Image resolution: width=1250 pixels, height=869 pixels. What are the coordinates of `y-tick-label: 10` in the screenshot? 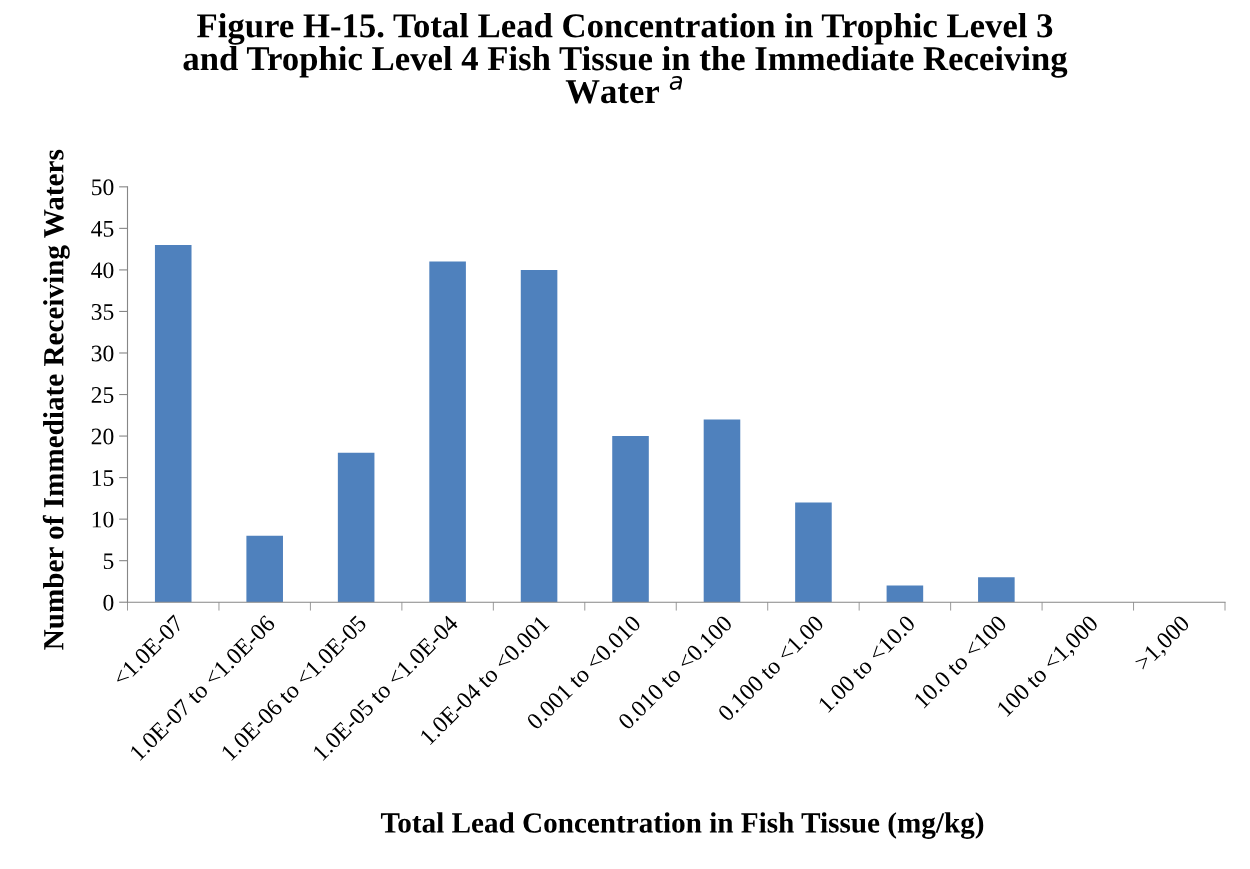 It's located at (103, 519).